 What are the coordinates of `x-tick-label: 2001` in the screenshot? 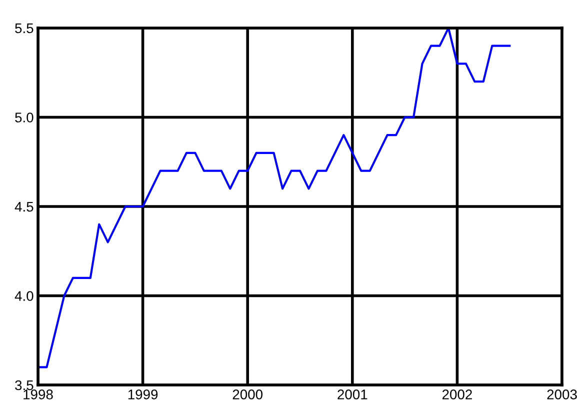 It's located at (353, 395).